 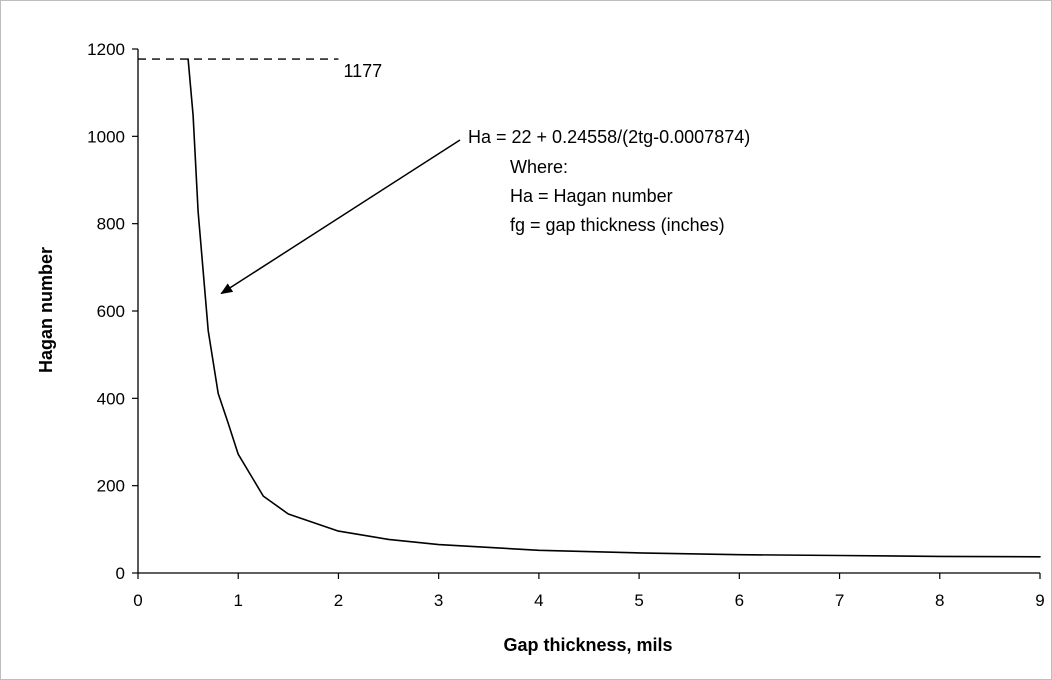 I want to click on x-tick-label: 2, so click(x=338, y=600).